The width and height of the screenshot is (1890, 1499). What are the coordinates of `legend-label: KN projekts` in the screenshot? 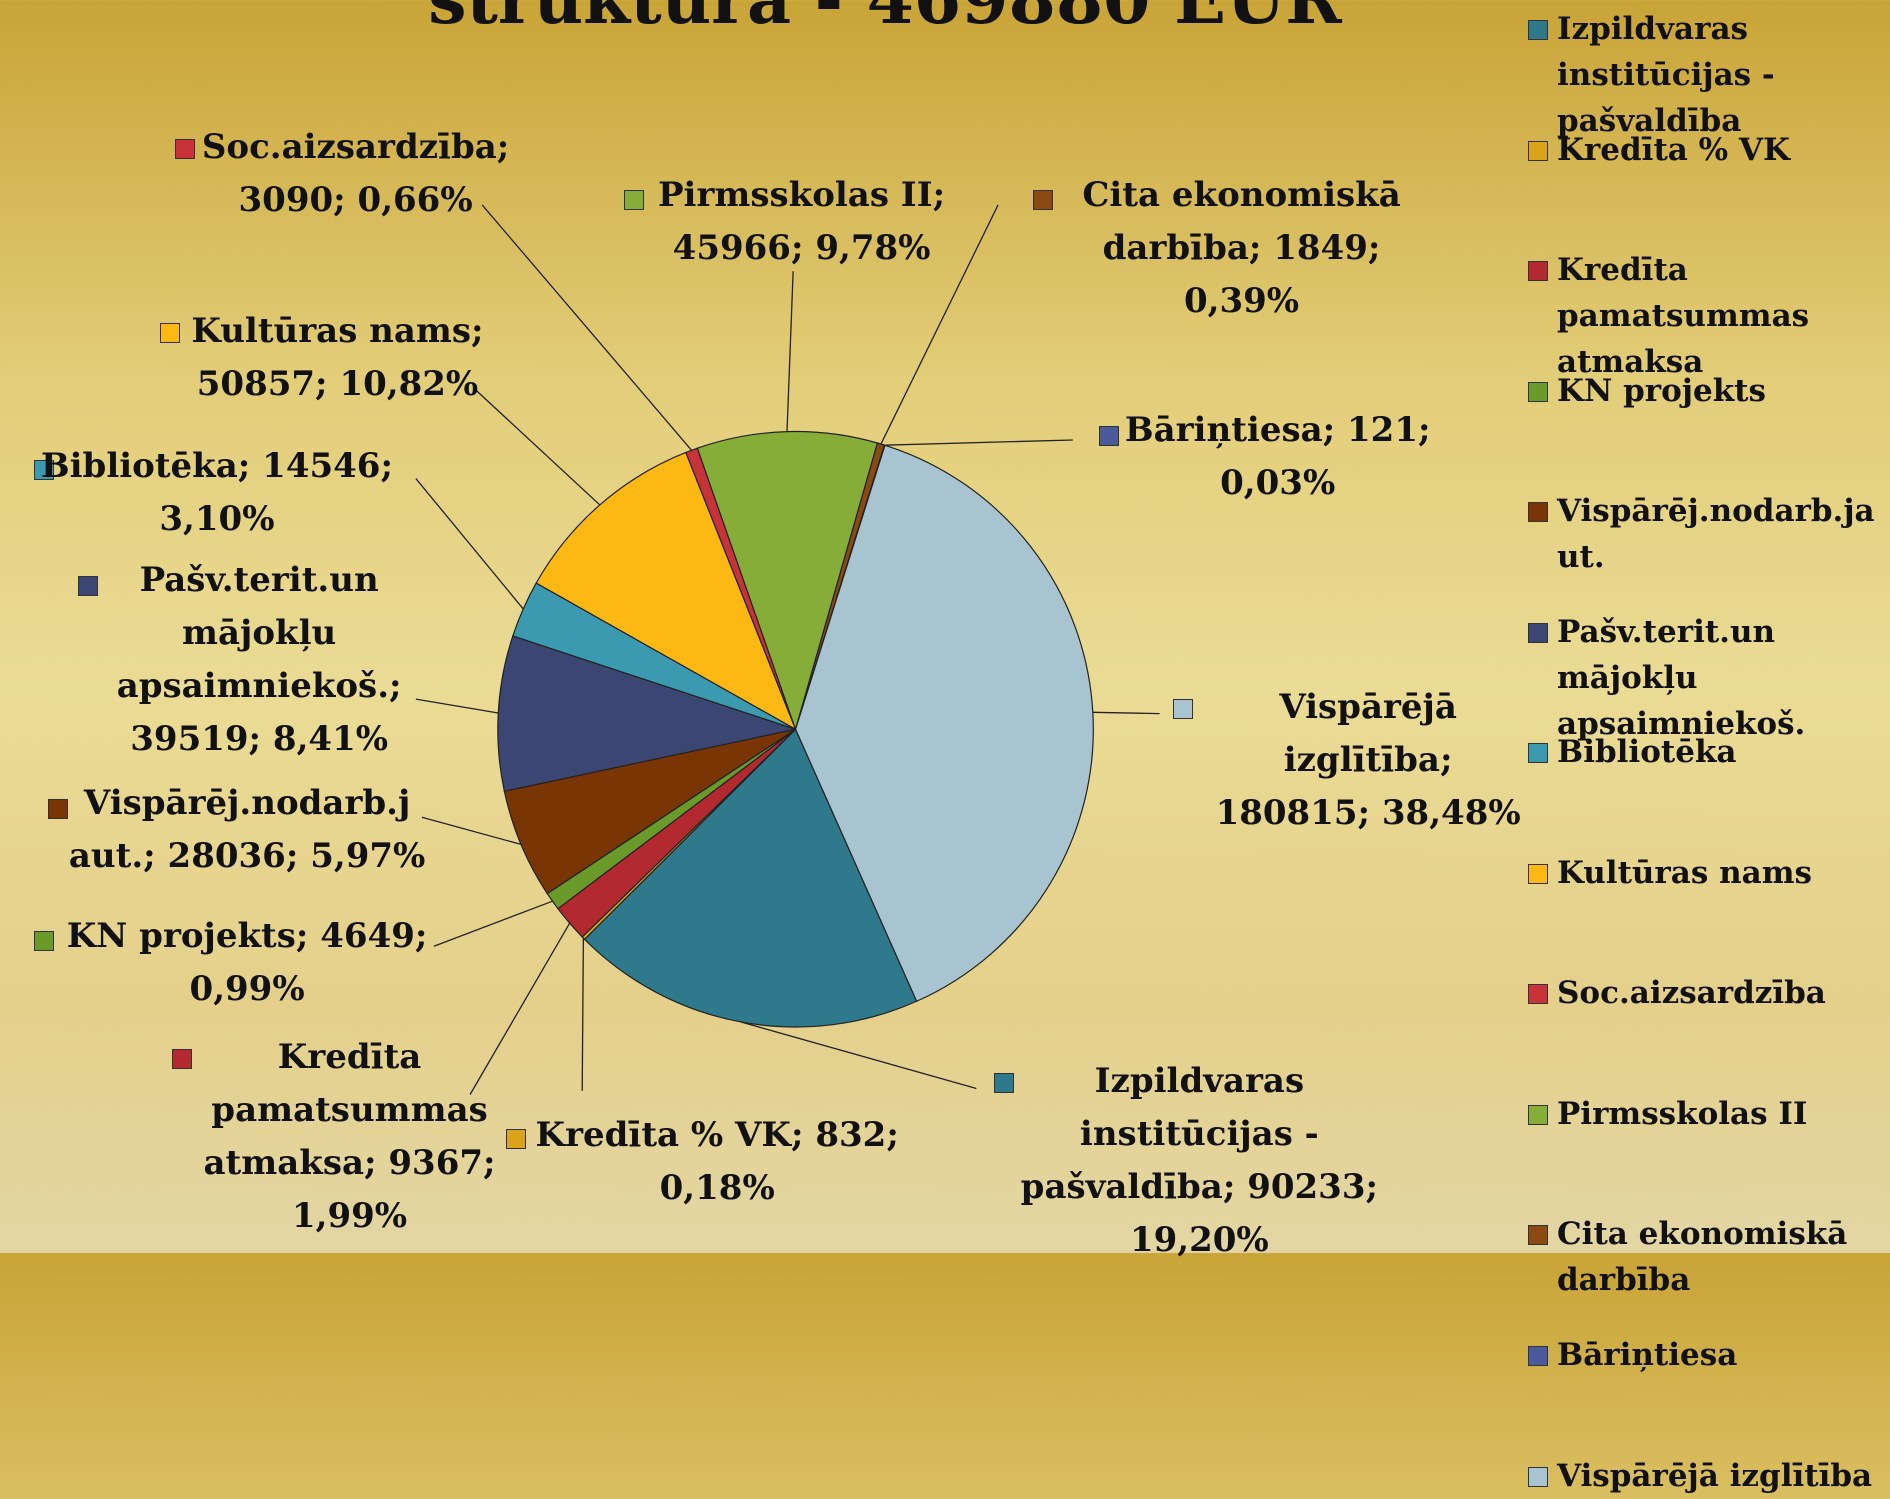 It's located at (1661, 390).